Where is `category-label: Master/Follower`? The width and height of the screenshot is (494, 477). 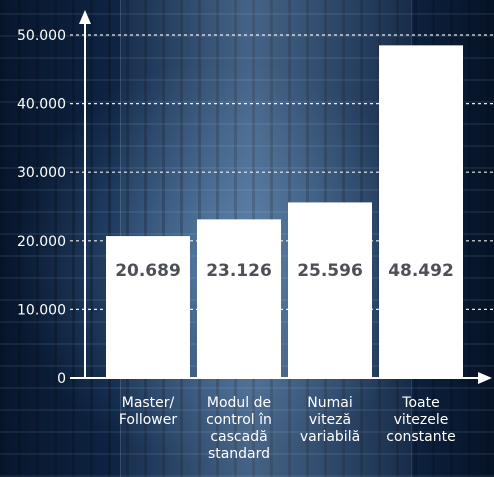 category-label: Master/Follower is located at coordinates (148, 411).